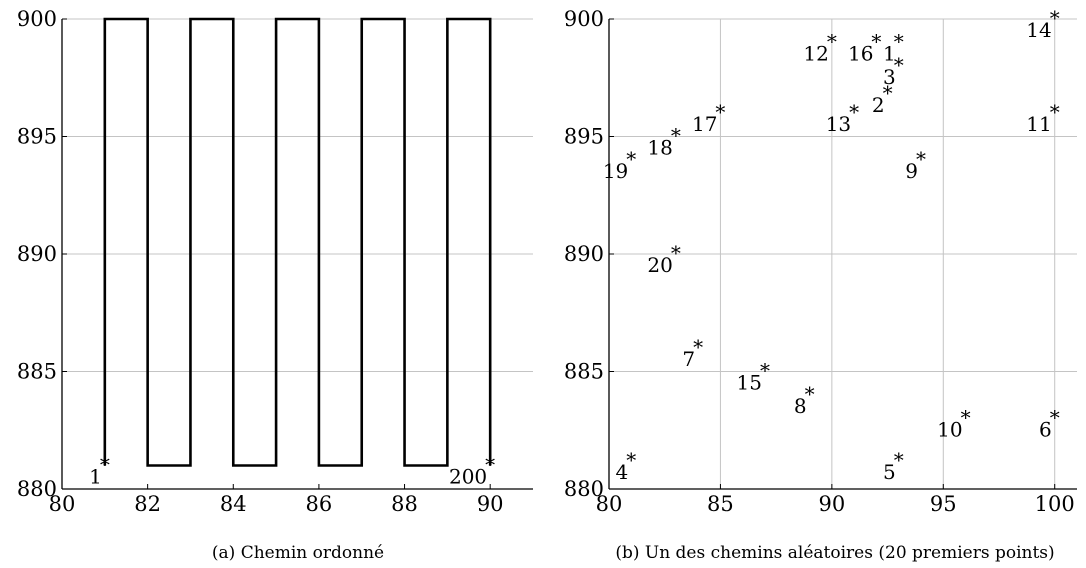  Describe the element at coordinates (1038, 30) in the screenshot. I see `point-label: 14` at that location.